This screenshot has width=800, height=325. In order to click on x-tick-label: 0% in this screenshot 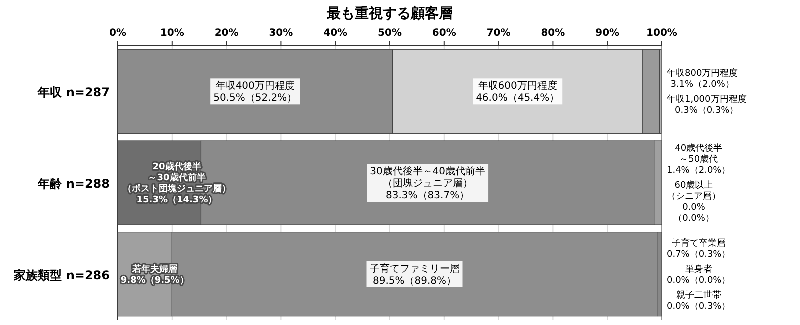, I will do `click(118, 33)`.